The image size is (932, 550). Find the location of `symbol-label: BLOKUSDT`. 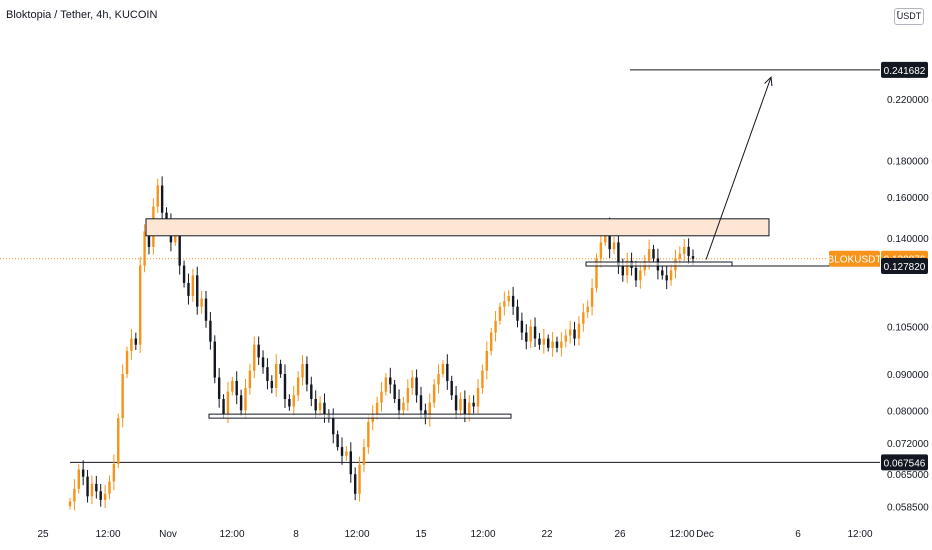

symbol-label: BLOKUSDT is located at coordinates (855, 260).